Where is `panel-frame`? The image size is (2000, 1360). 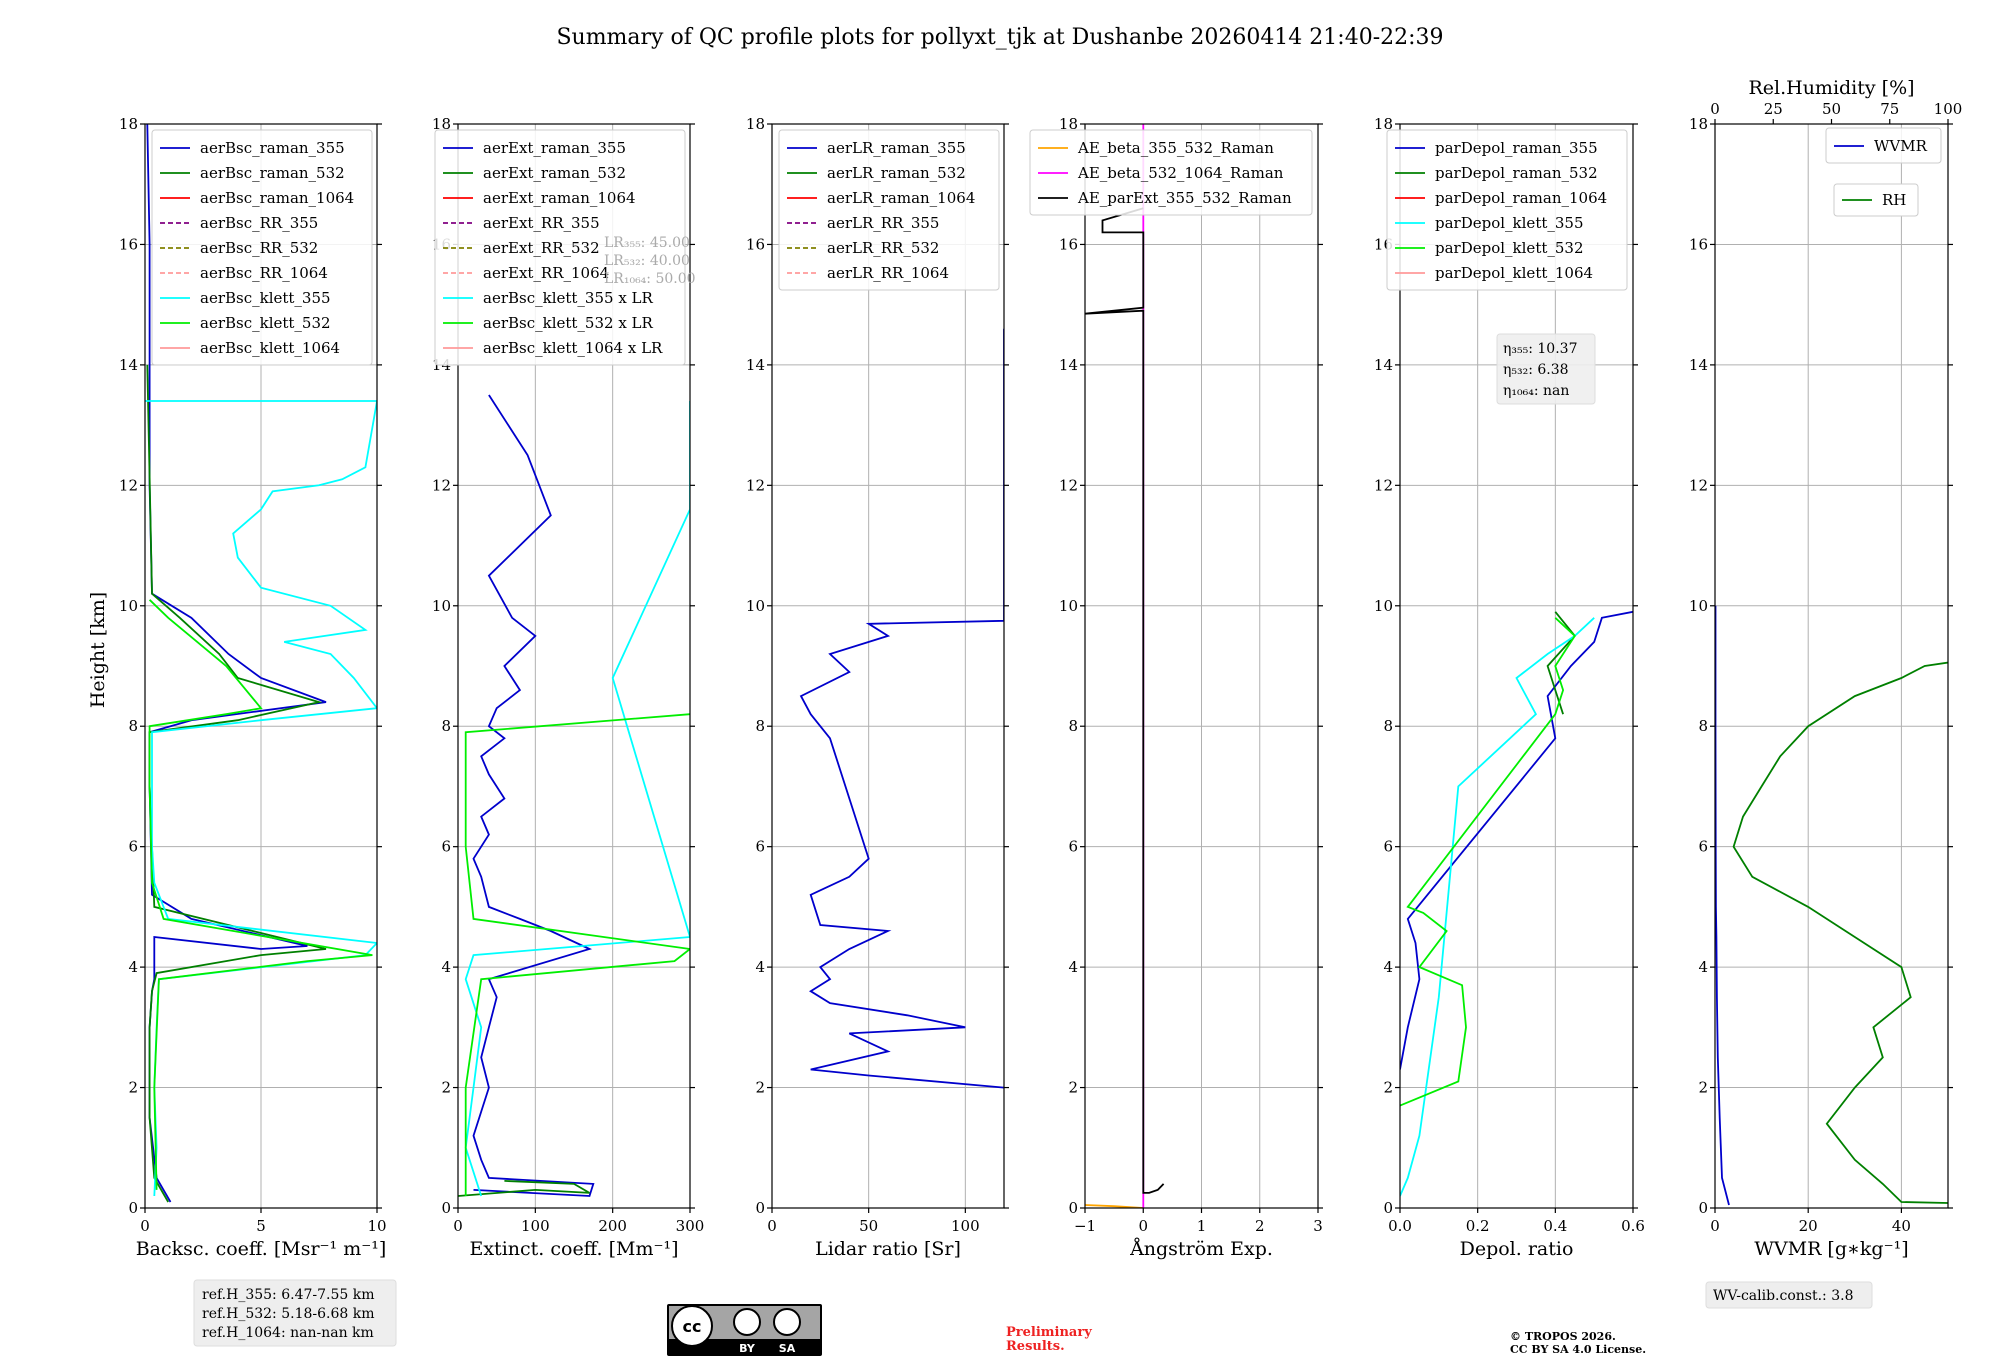
panel-frame is located at coordinates (888, 666).